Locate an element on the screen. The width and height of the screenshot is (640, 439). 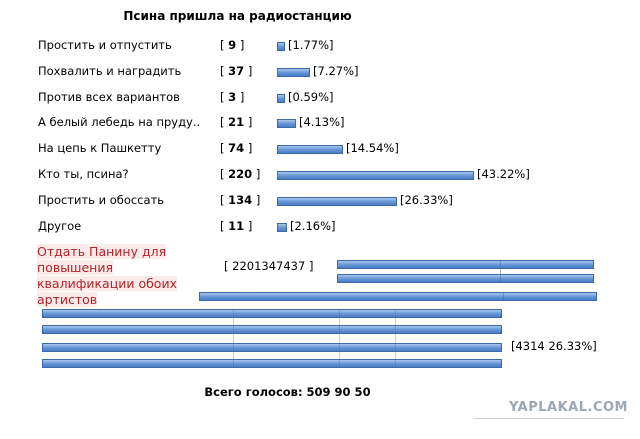
option-label: Простить и отпустить is located at coordinates (105, 45).